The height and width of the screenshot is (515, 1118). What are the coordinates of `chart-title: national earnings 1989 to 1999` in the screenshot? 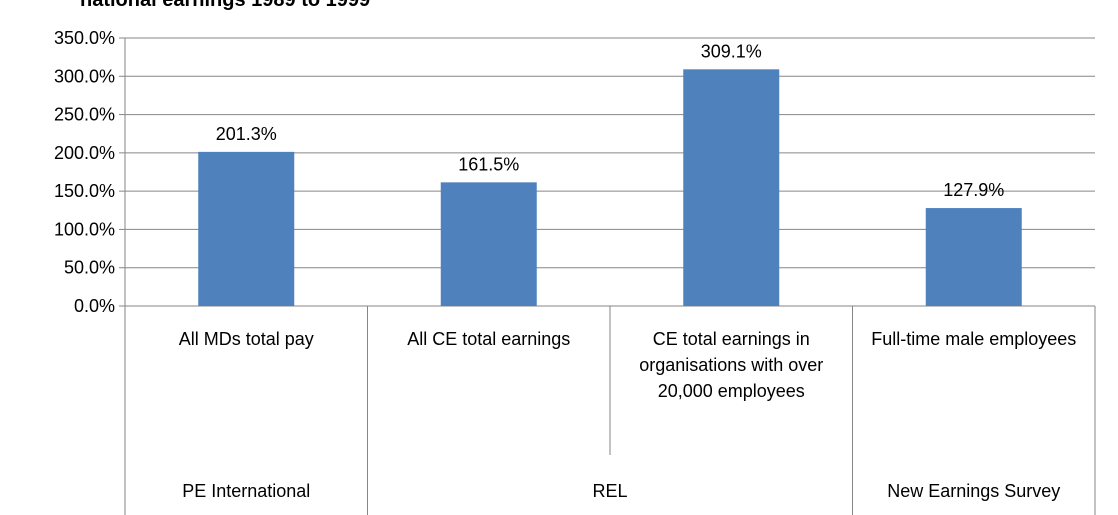 It's located at (225, 5).